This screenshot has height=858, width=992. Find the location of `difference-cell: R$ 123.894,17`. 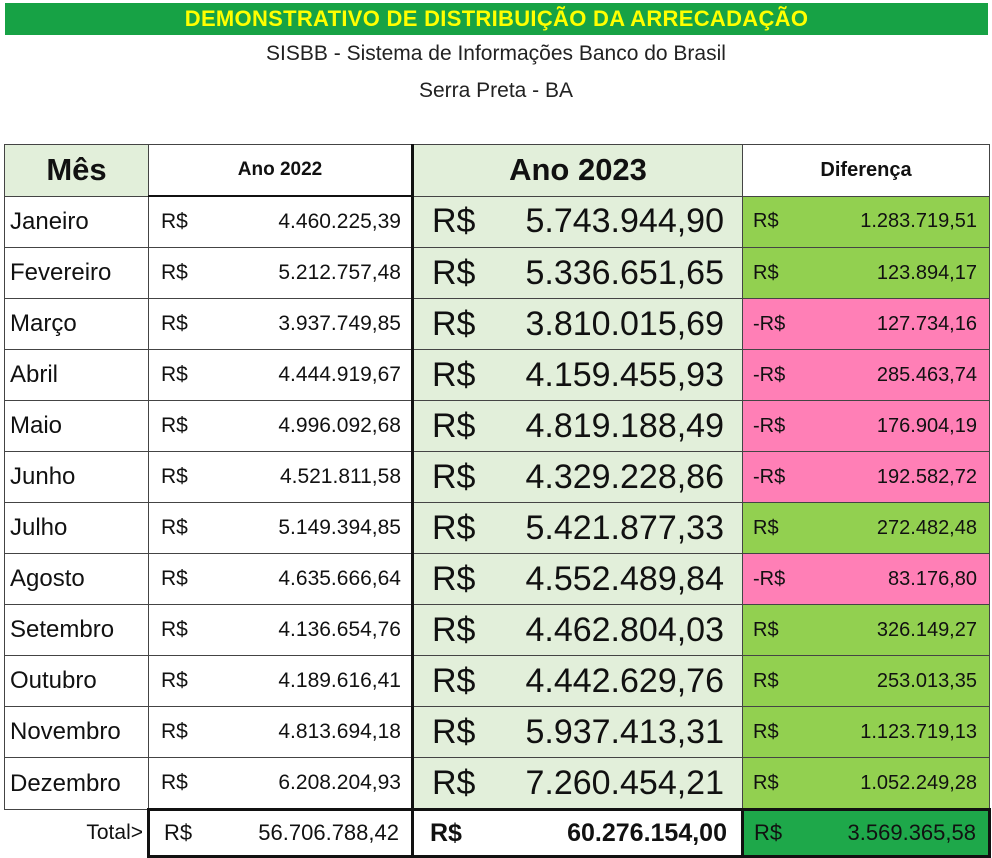

difference-cell: R$ 123.894,17 is located at coordinates (866, 273).